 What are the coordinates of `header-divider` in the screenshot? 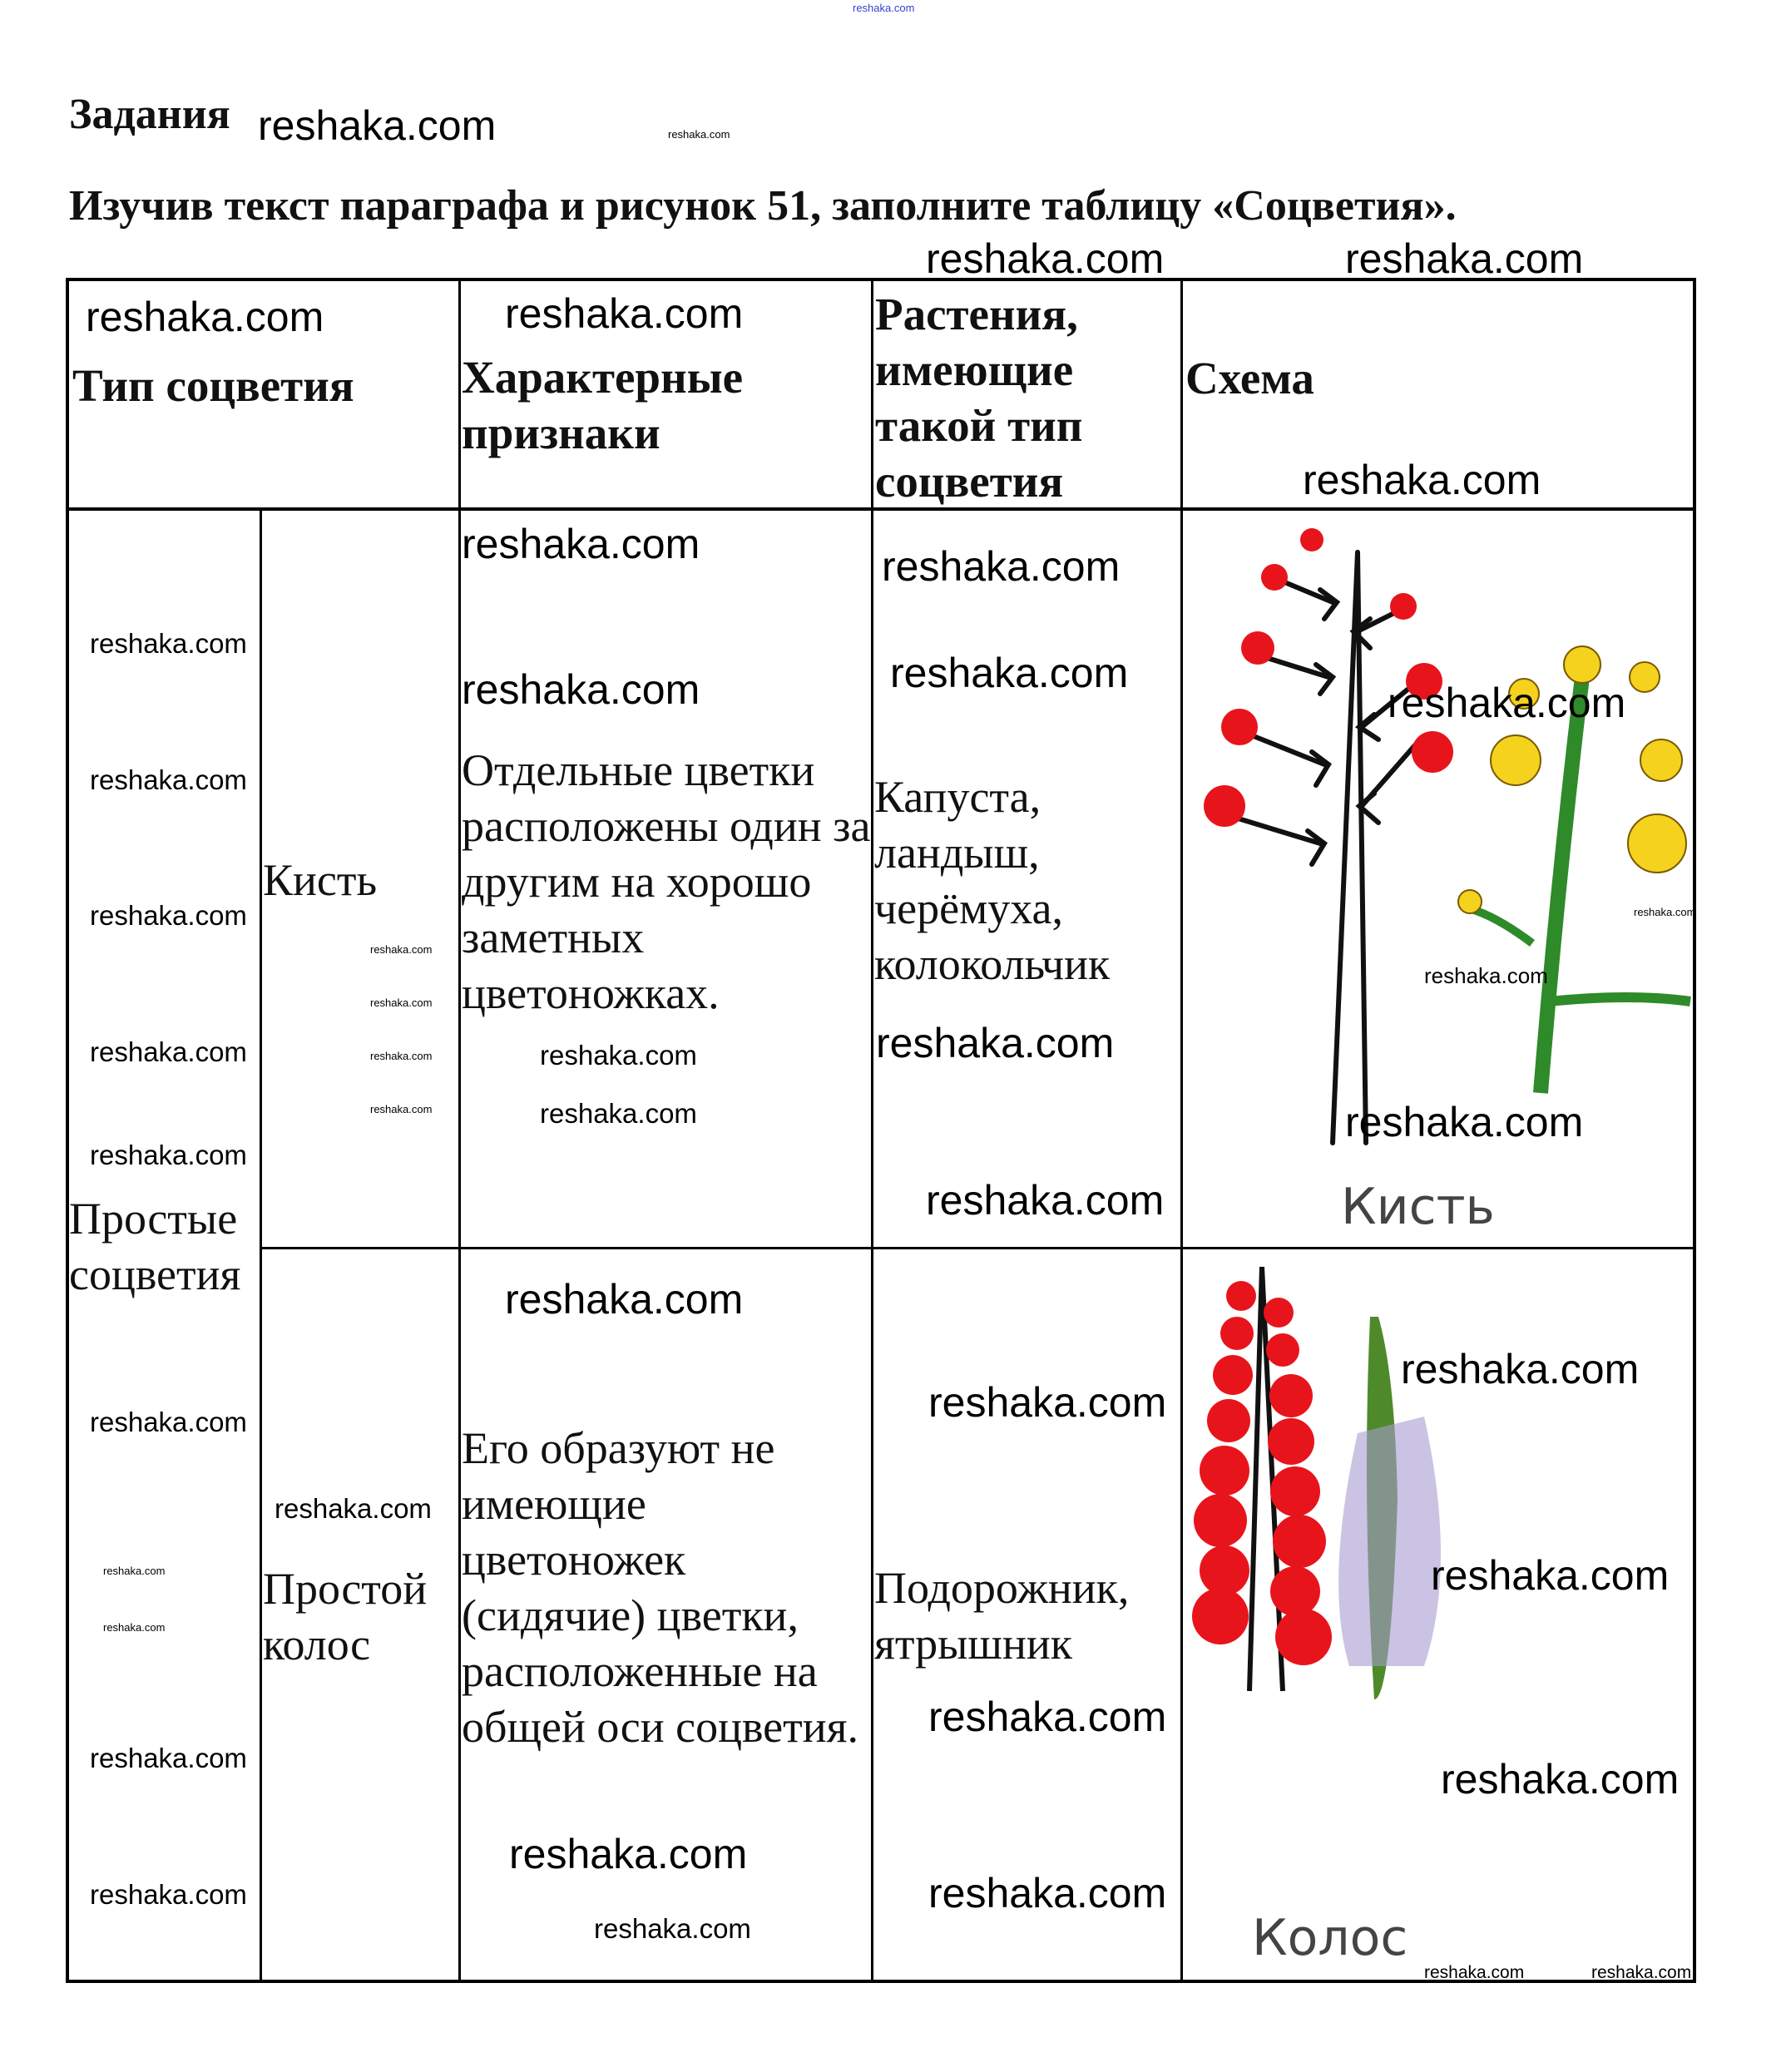 It's located at (881, 509).